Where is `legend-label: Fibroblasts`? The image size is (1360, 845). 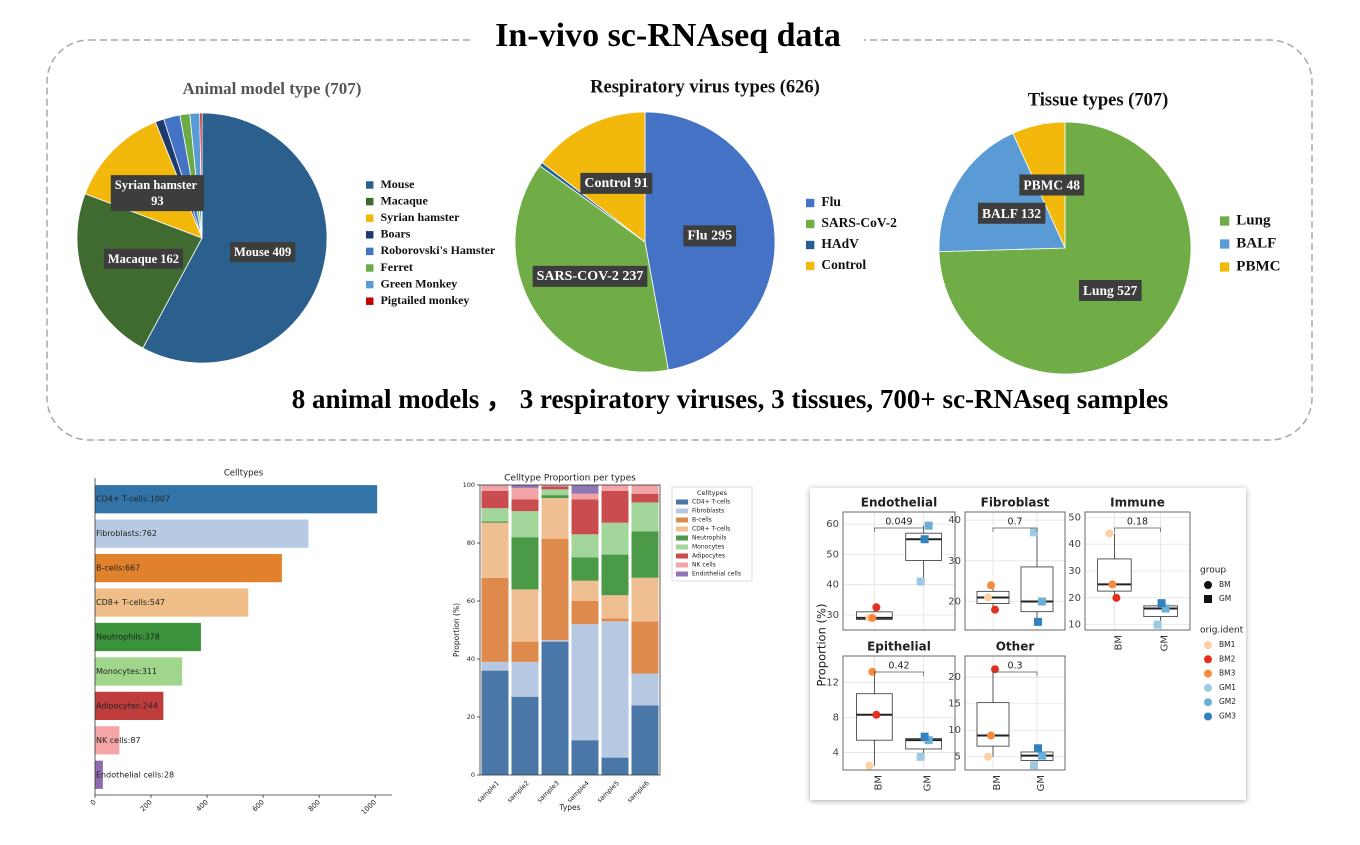 legend-label: Fibroblasts is located at coordinates (708, 511).